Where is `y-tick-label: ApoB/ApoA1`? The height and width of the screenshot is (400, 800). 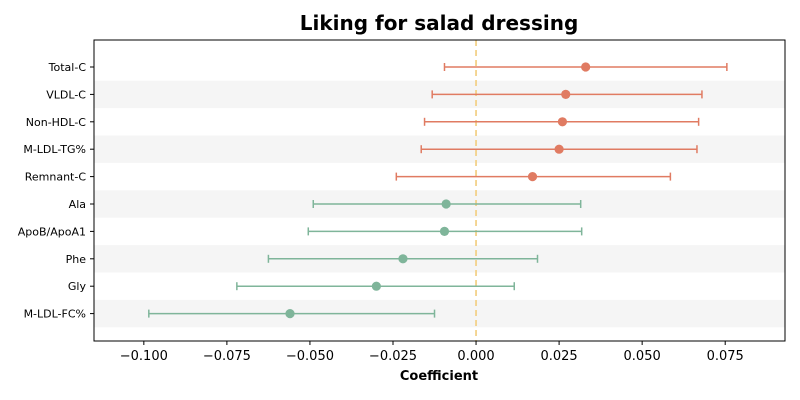
y-tick-label: ApoB/ApoA1 is located at coordinates (52, 231).